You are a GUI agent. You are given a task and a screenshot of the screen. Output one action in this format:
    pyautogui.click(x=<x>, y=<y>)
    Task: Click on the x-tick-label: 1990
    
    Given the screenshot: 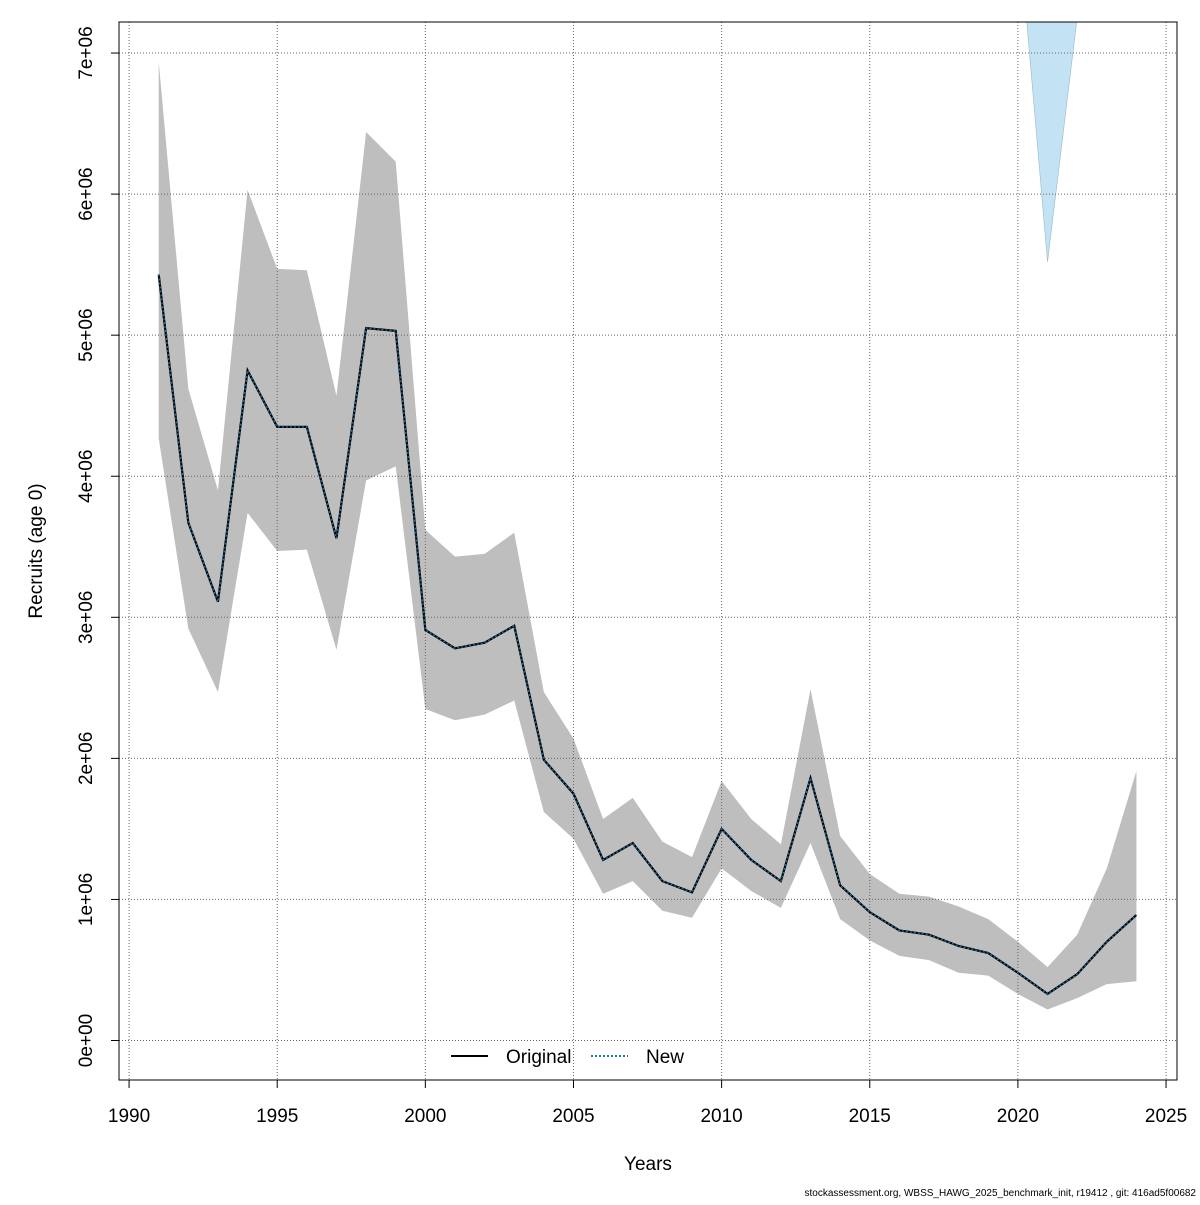 What is the action you would take?
    pyautogui.click(x=129, y=1116)
    